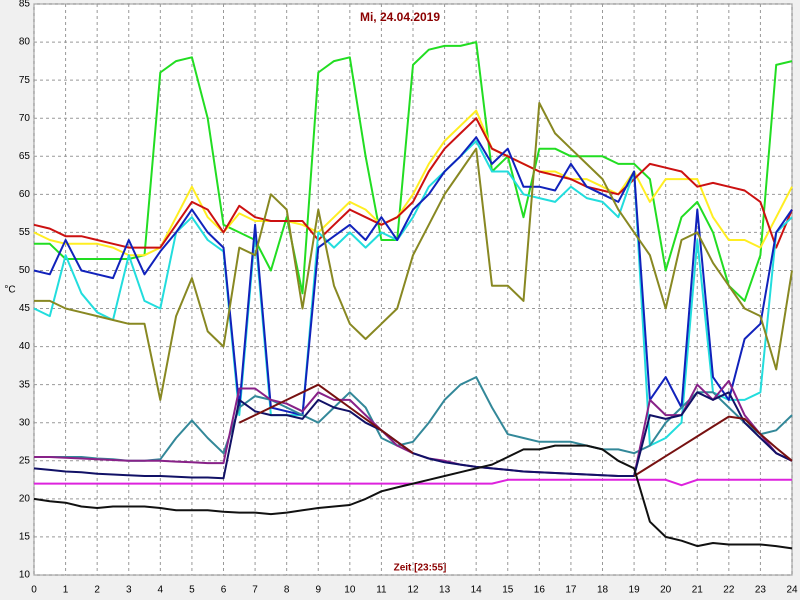 The image size is (800, 605). What do you see at coordinates (25, 575) in the screenshot?
I see `y-tick-label: 10` at bounding box center [25, 575].